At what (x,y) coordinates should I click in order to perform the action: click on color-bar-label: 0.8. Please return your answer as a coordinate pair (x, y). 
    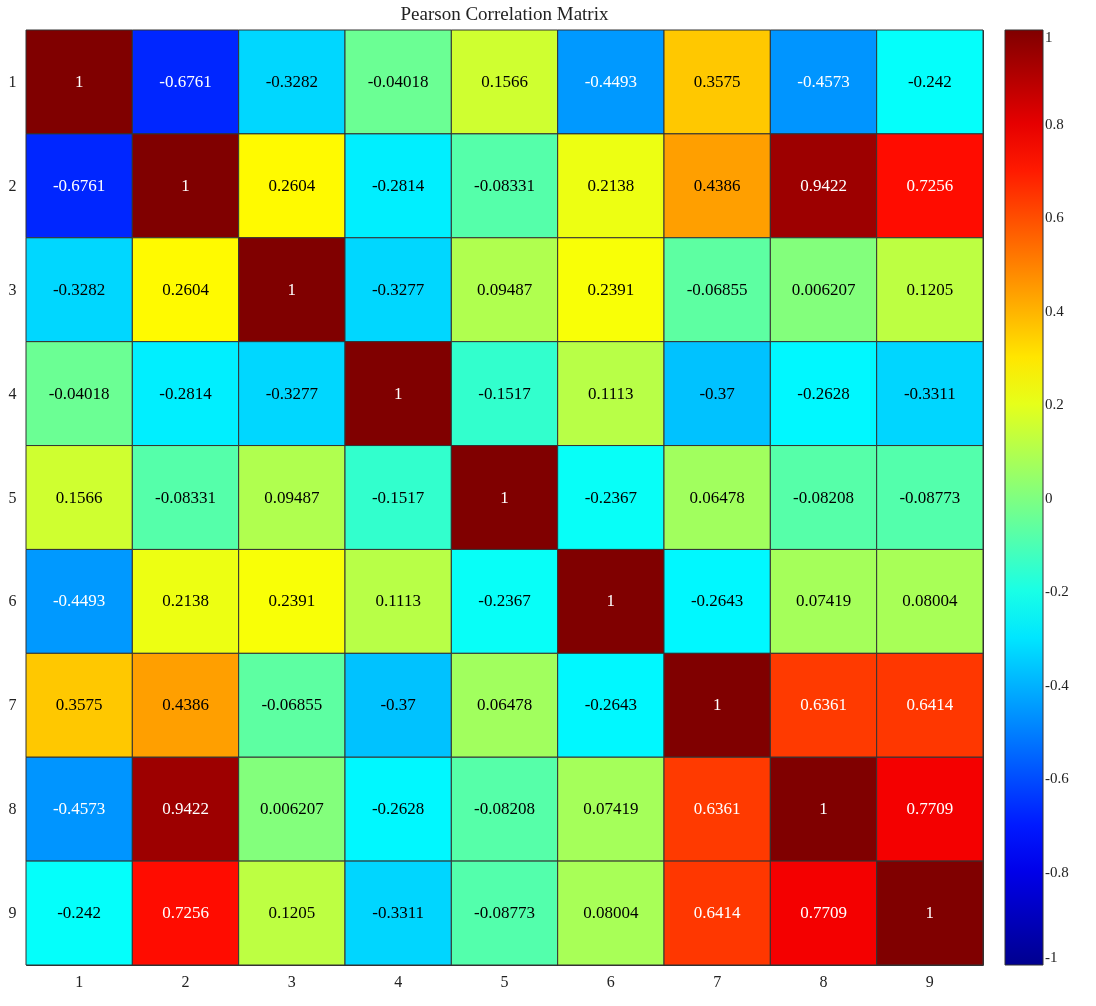
    Looking at the image, I should click on (1054, 123).